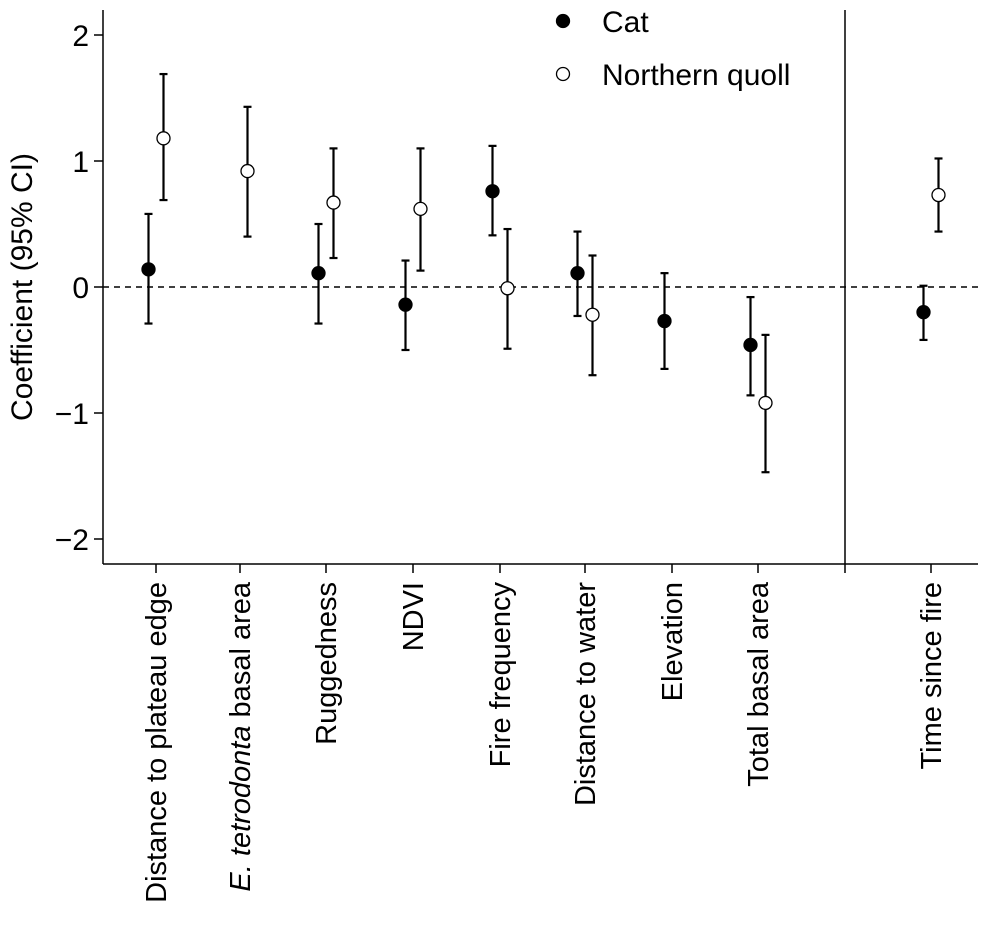 This screenshot has width=987, height=952. What do you see at coordinates (759, 684) in the screenshot?
I see `x-category-label: Total basal area` at bounding box center [759, 684].